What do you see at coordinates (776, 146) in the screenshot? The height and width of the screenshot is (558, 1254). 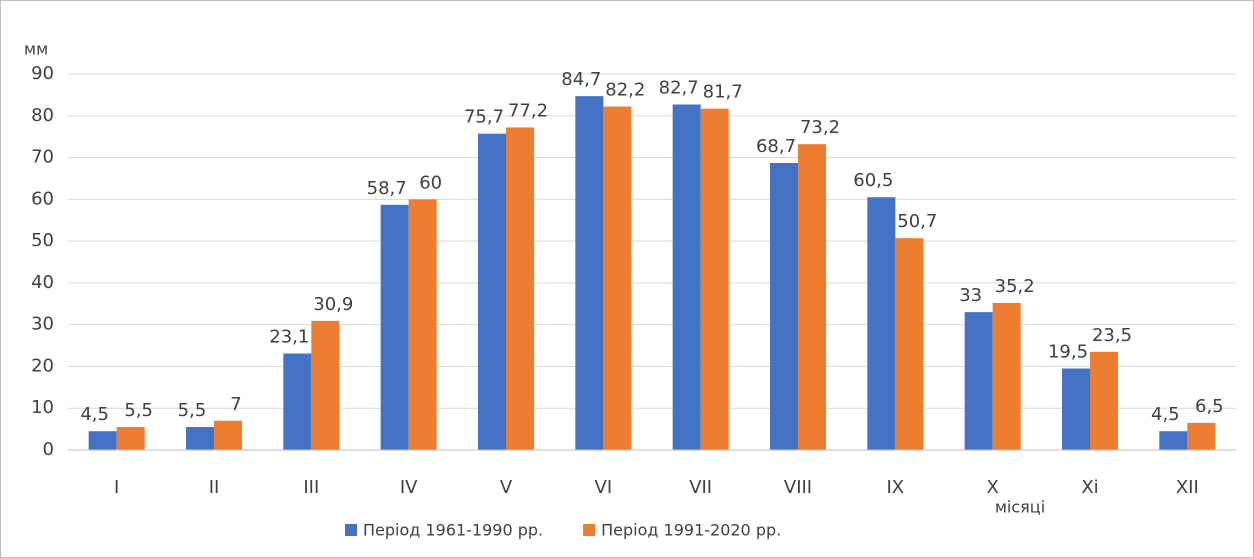 I see `value-label: 68,7` at bounding box center [776, 146].